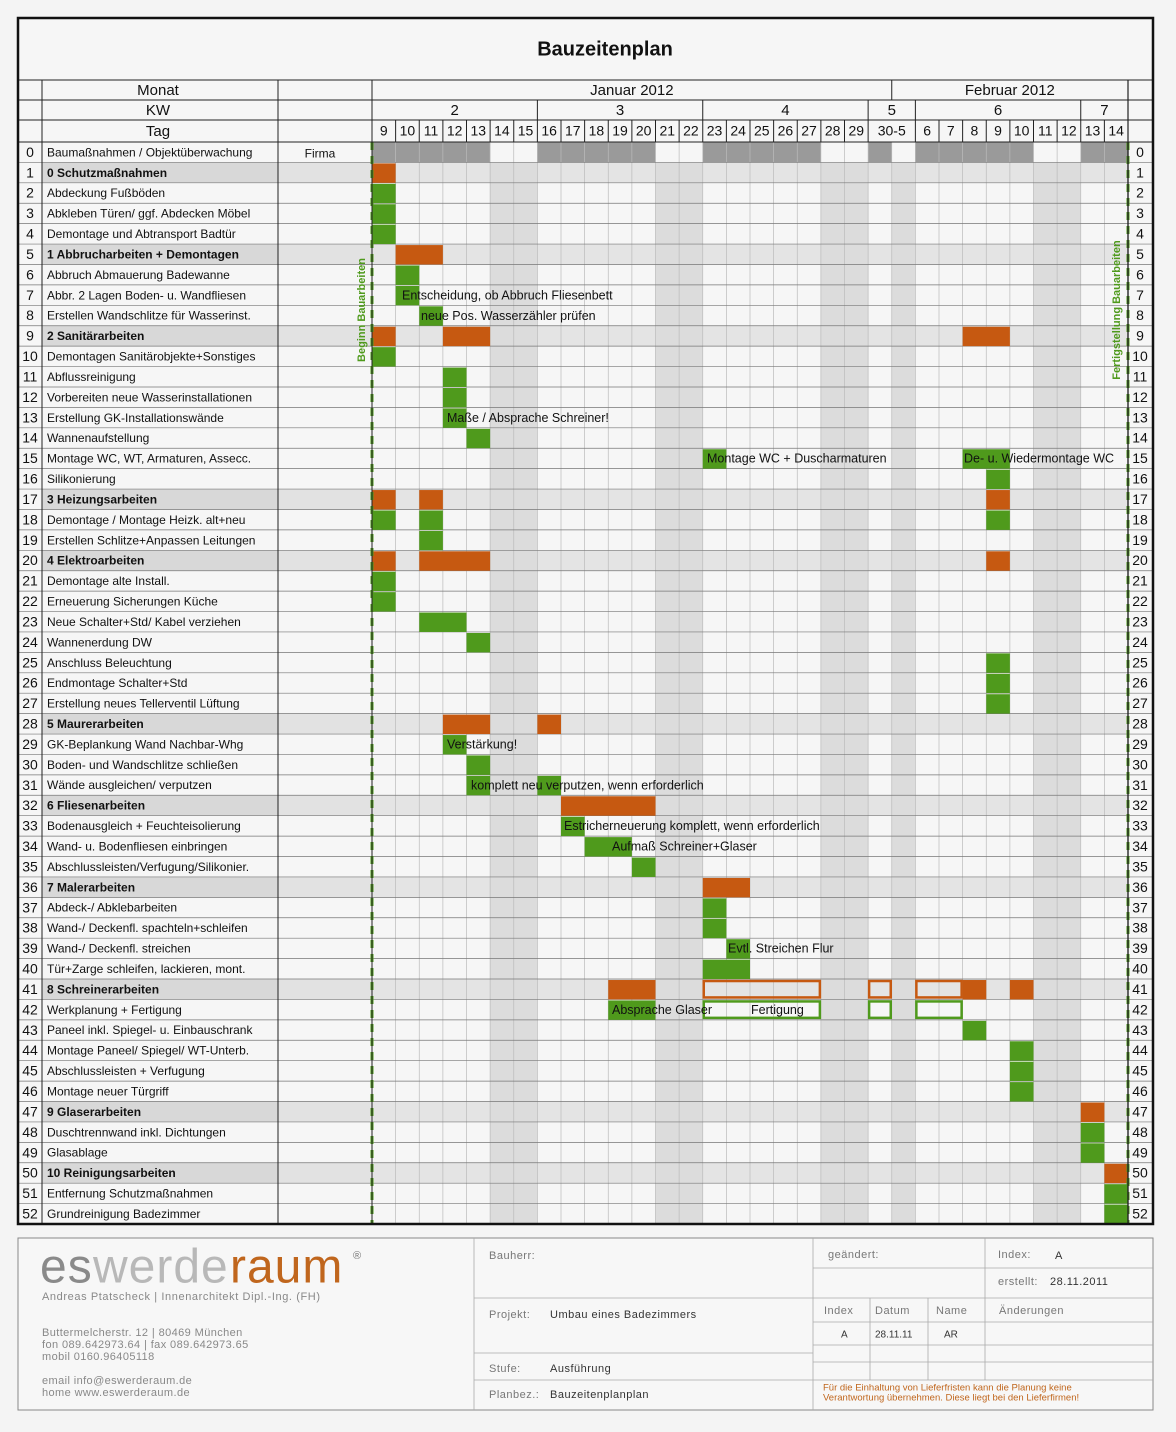 This screenshot has height=1432, width=1176. What do you see at coordinates (1140, 315) in the screenshot?
I see `row-number: 8` at bounding box center [1140, 315].